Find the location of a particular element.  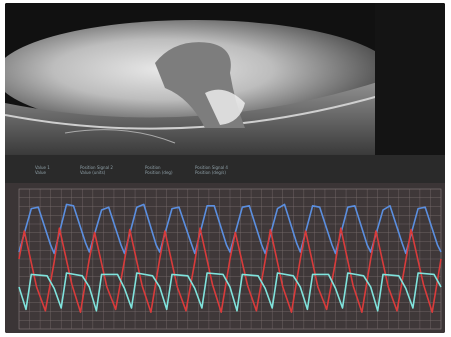

legend-item-3: Position Position (deg) is located at coordinates (159, 170).